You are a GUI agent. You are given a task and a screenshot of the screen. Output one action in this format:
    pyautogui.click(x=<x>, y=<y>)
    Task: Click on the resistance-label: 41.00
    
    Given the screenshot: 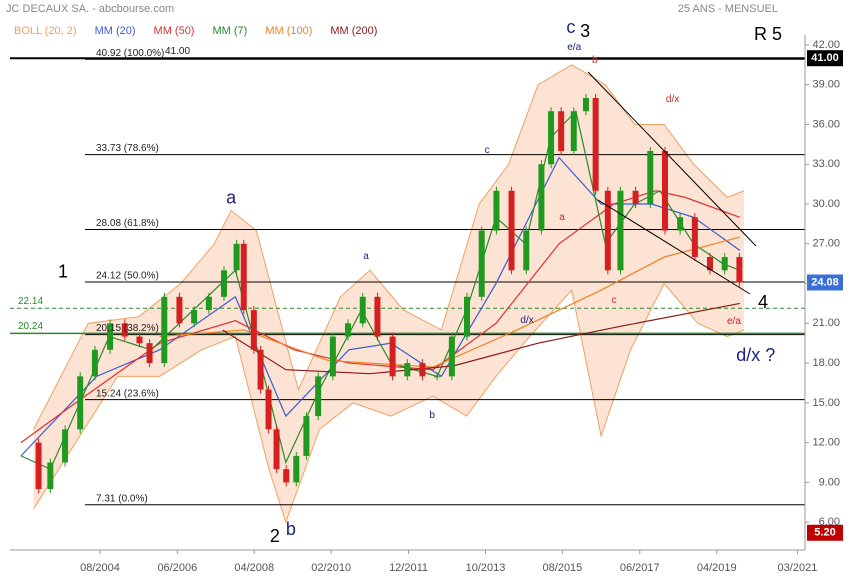 What is the action you would take?
    pyautogui.click(x=177, y=51)
    